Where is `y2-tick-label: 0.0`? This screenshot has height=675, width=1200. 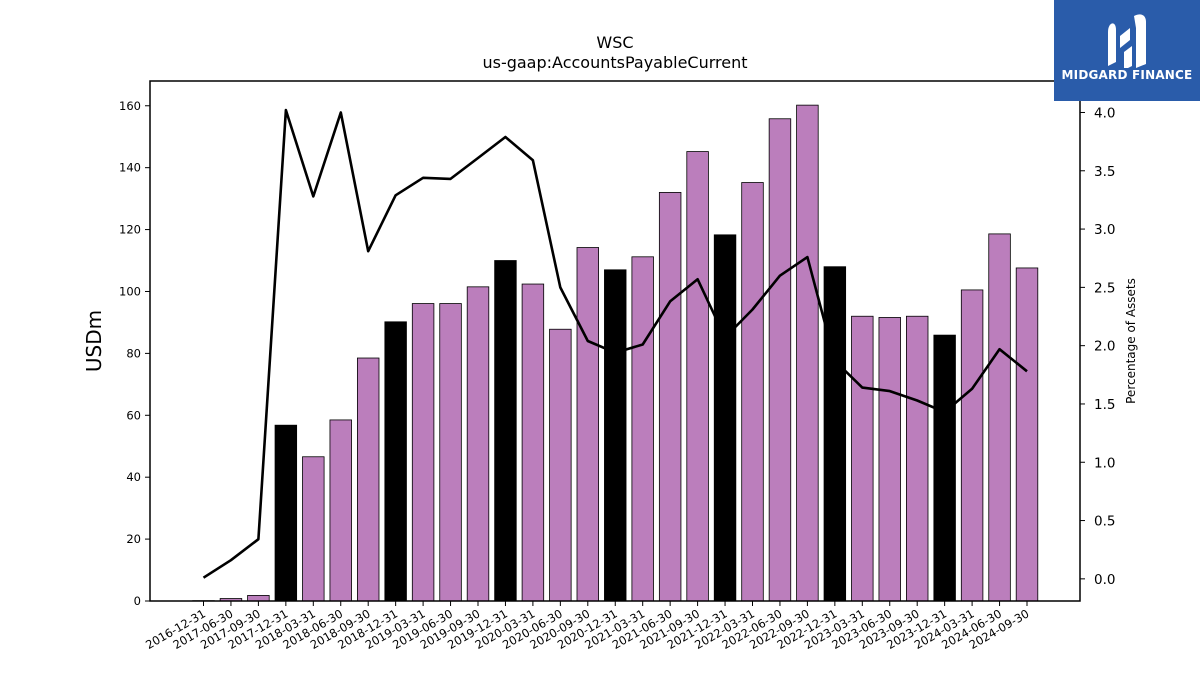
y2-tick-label: 0.0 is located at coordinates (1104, 580).